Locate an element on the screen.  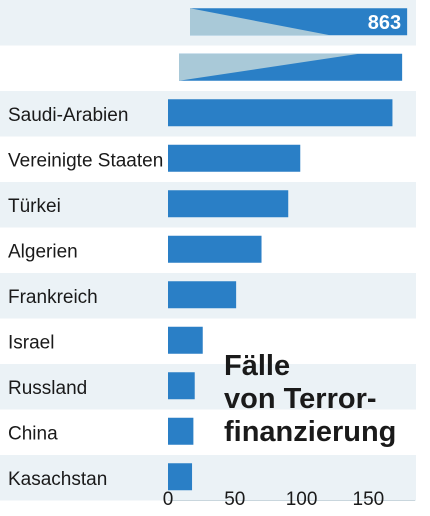
category-label: Israel is located at coordinates (31, 342).